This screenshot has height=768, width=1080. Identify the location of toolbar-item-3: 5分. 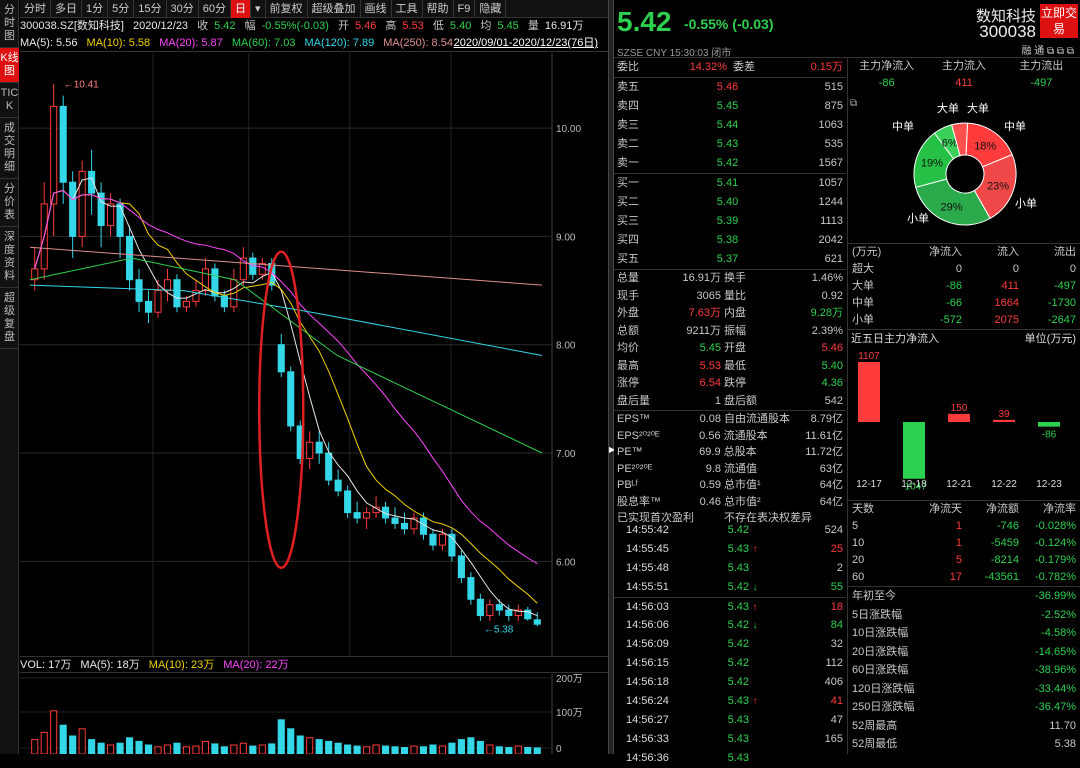
(121, 9).